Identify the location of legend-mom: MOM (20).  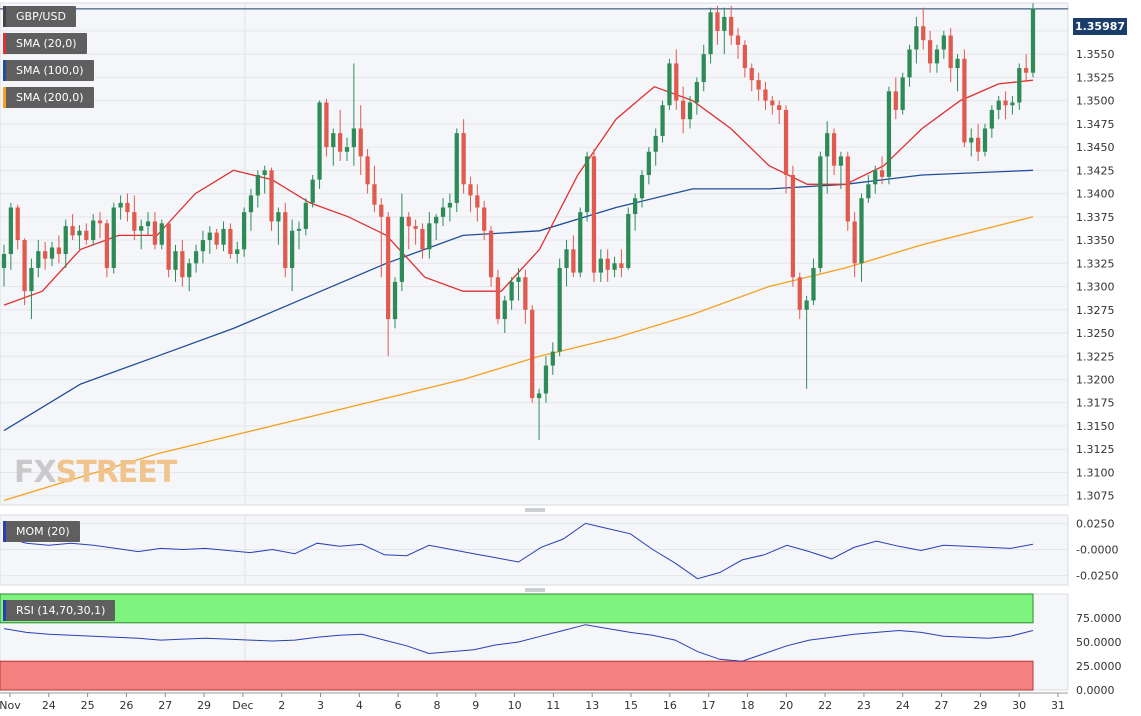
(41, 531).